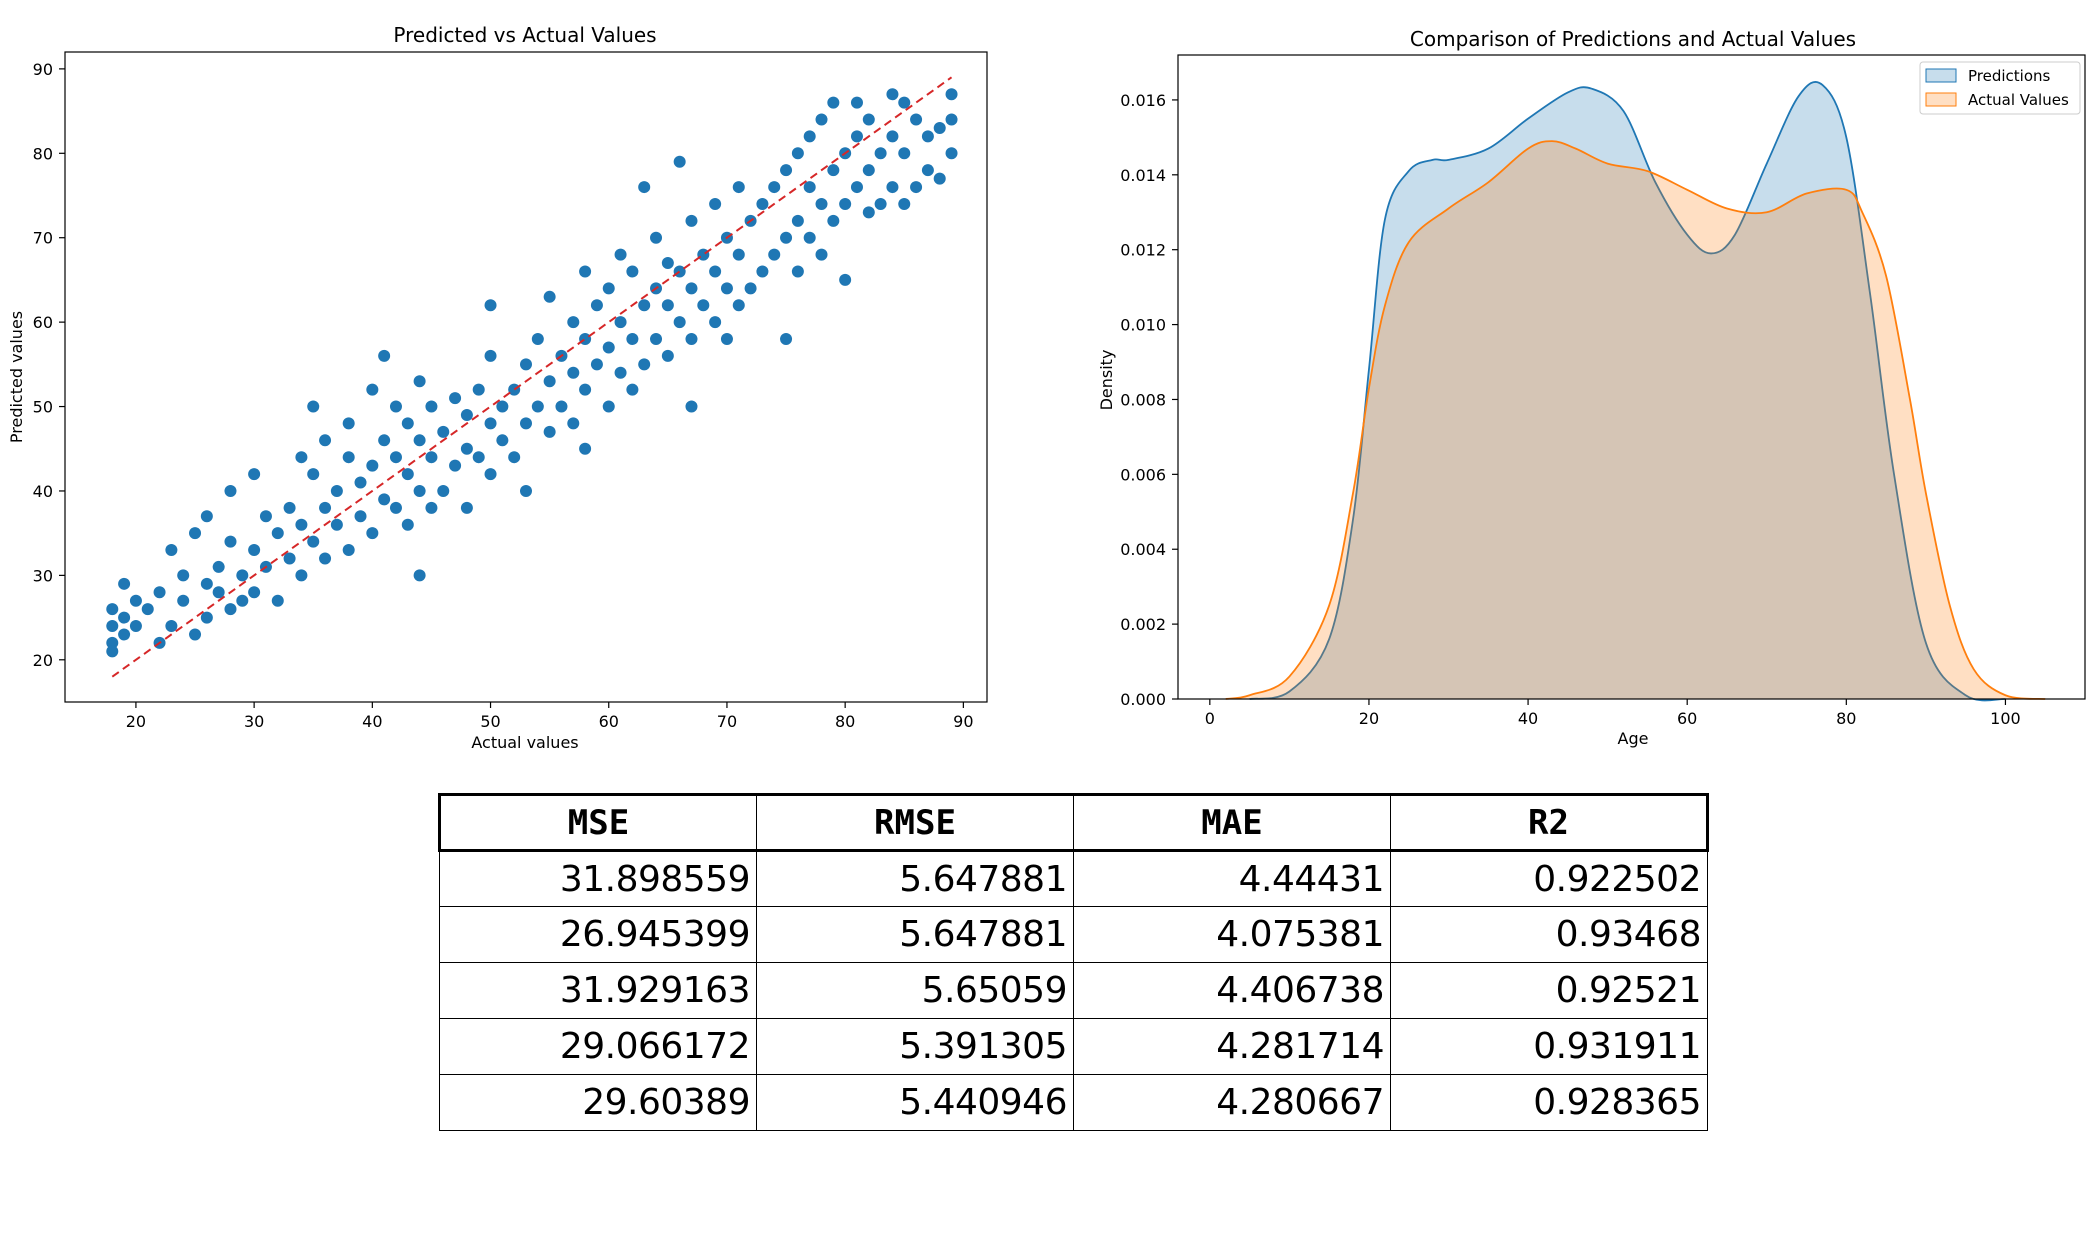  I want to click on y-tick-label: 50, so click(43, 407).